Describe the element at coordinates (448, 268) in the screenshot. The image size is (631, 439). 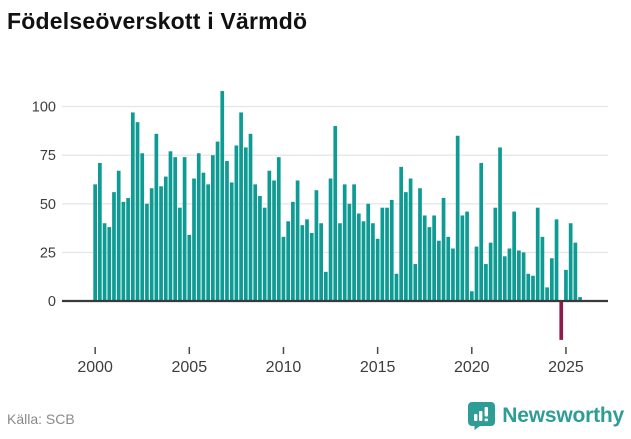
I see `bar-2018-Q4` at that location.